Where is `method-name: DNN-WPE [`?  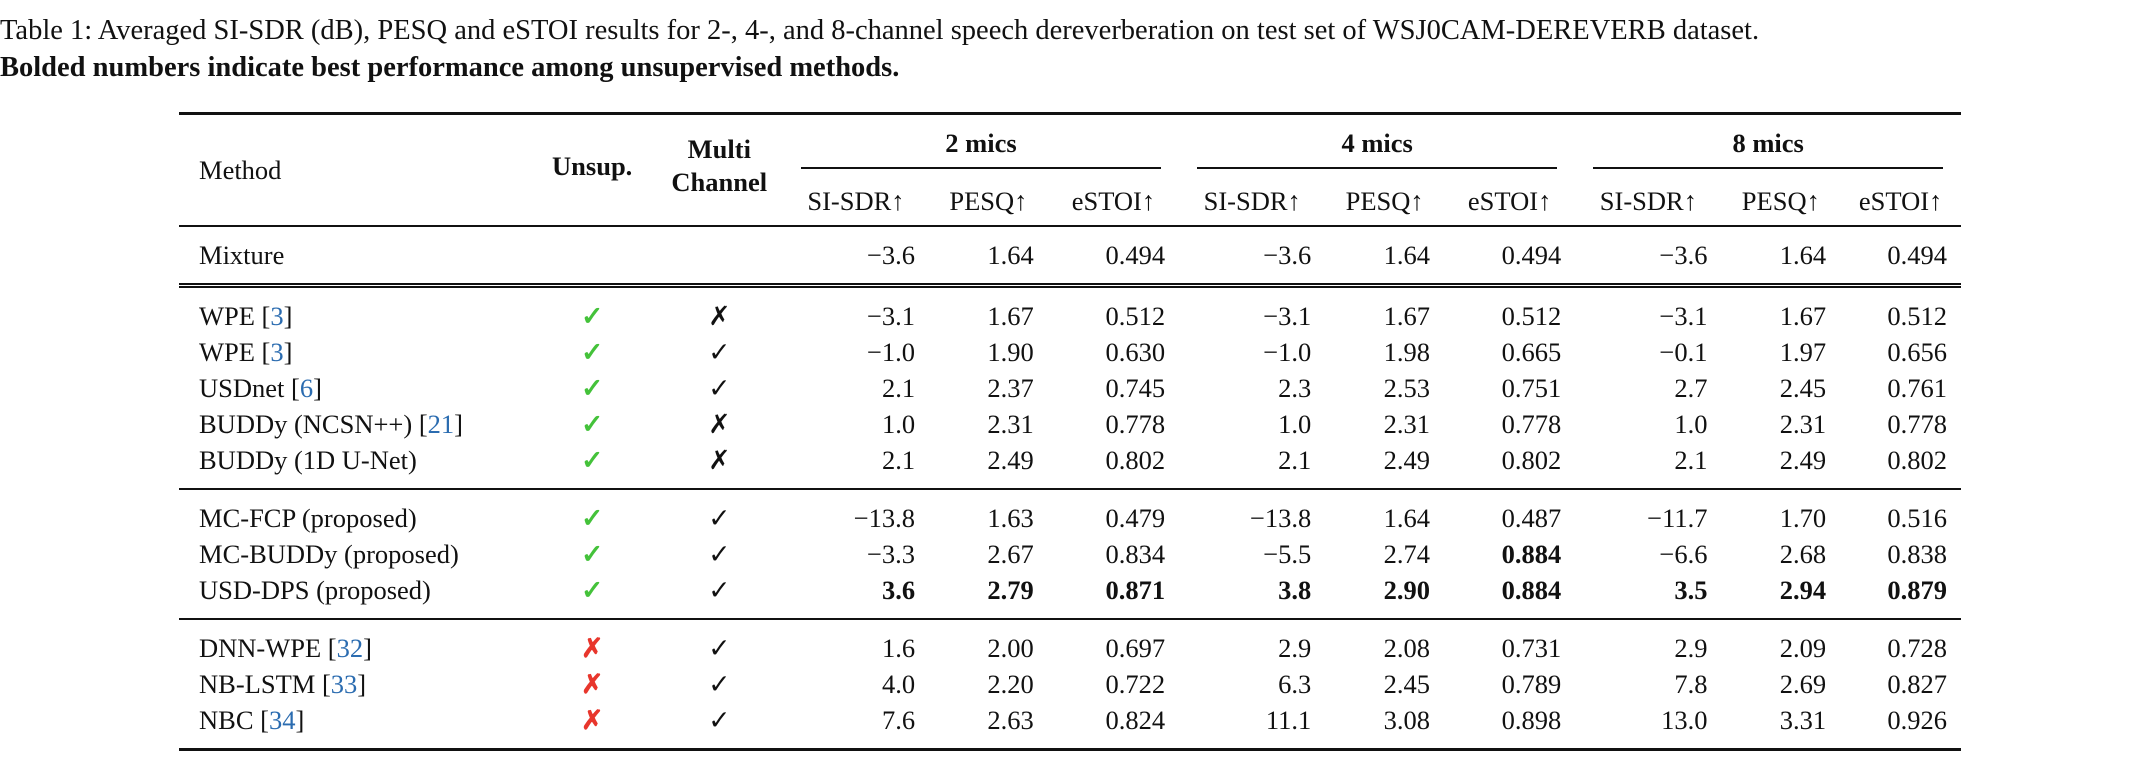
method-name: DNN-WPE [ is located at coordinates (268, 647).